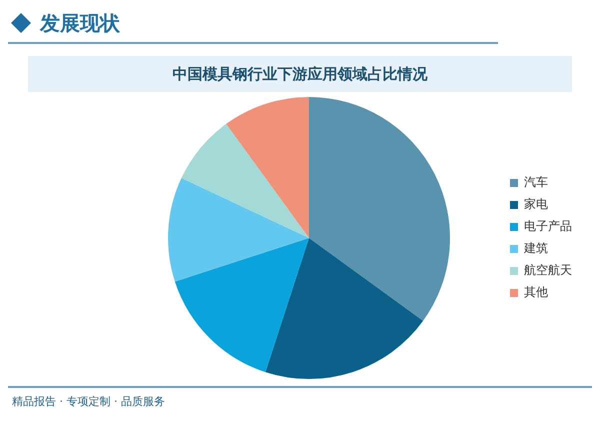 Image resolution: width=600 pixels, height=444 pixels. What do you see at coordinates (89, 401) in the screenshot?
I see `text: 精品报告 · 专项定制 · 品质服务` at bounding box center [89, 401].